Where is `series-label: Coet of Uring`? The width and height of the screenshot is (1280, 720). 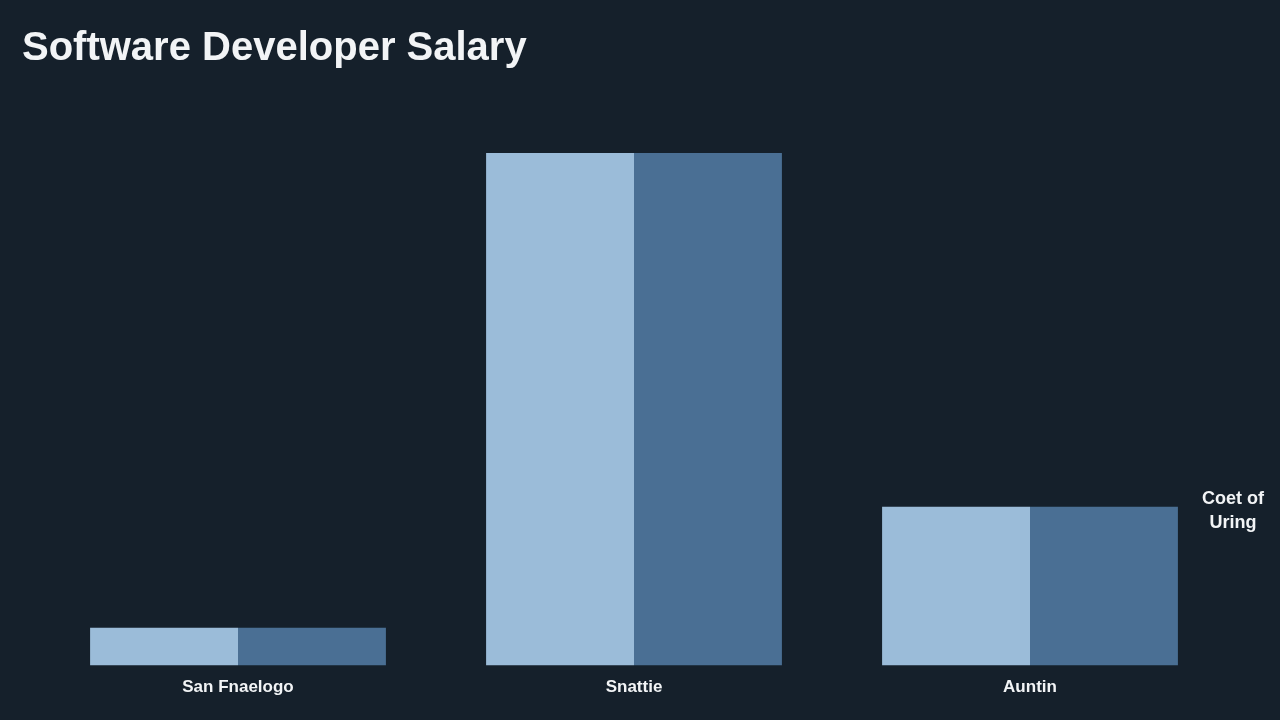 series-label: Coet of Uring is located at coordinates (1233, 509).